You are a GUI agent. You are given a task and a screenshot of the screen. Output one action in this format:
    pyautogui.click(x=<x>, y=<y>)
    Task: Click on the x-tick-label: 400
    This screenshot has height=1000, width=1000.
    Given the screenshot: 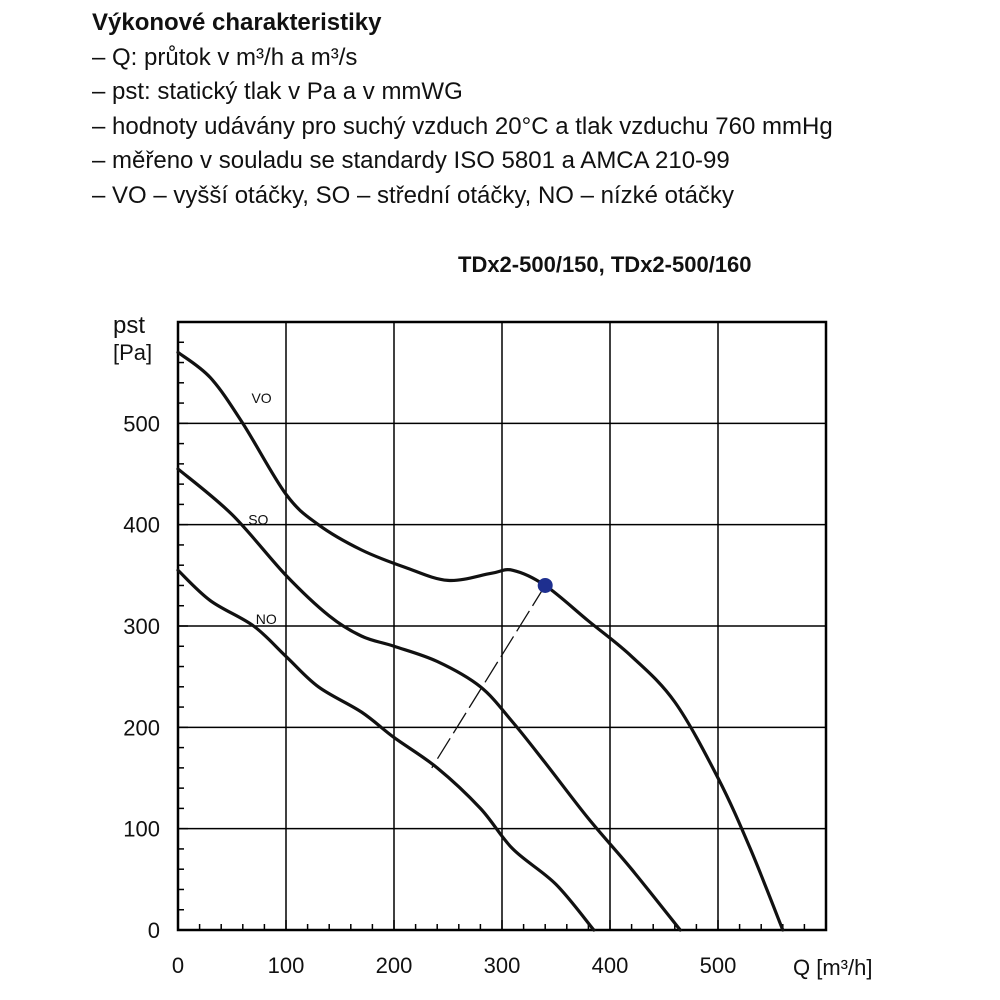 What is the action you would take?
    pyautogui.click(x=610, y=965)
    